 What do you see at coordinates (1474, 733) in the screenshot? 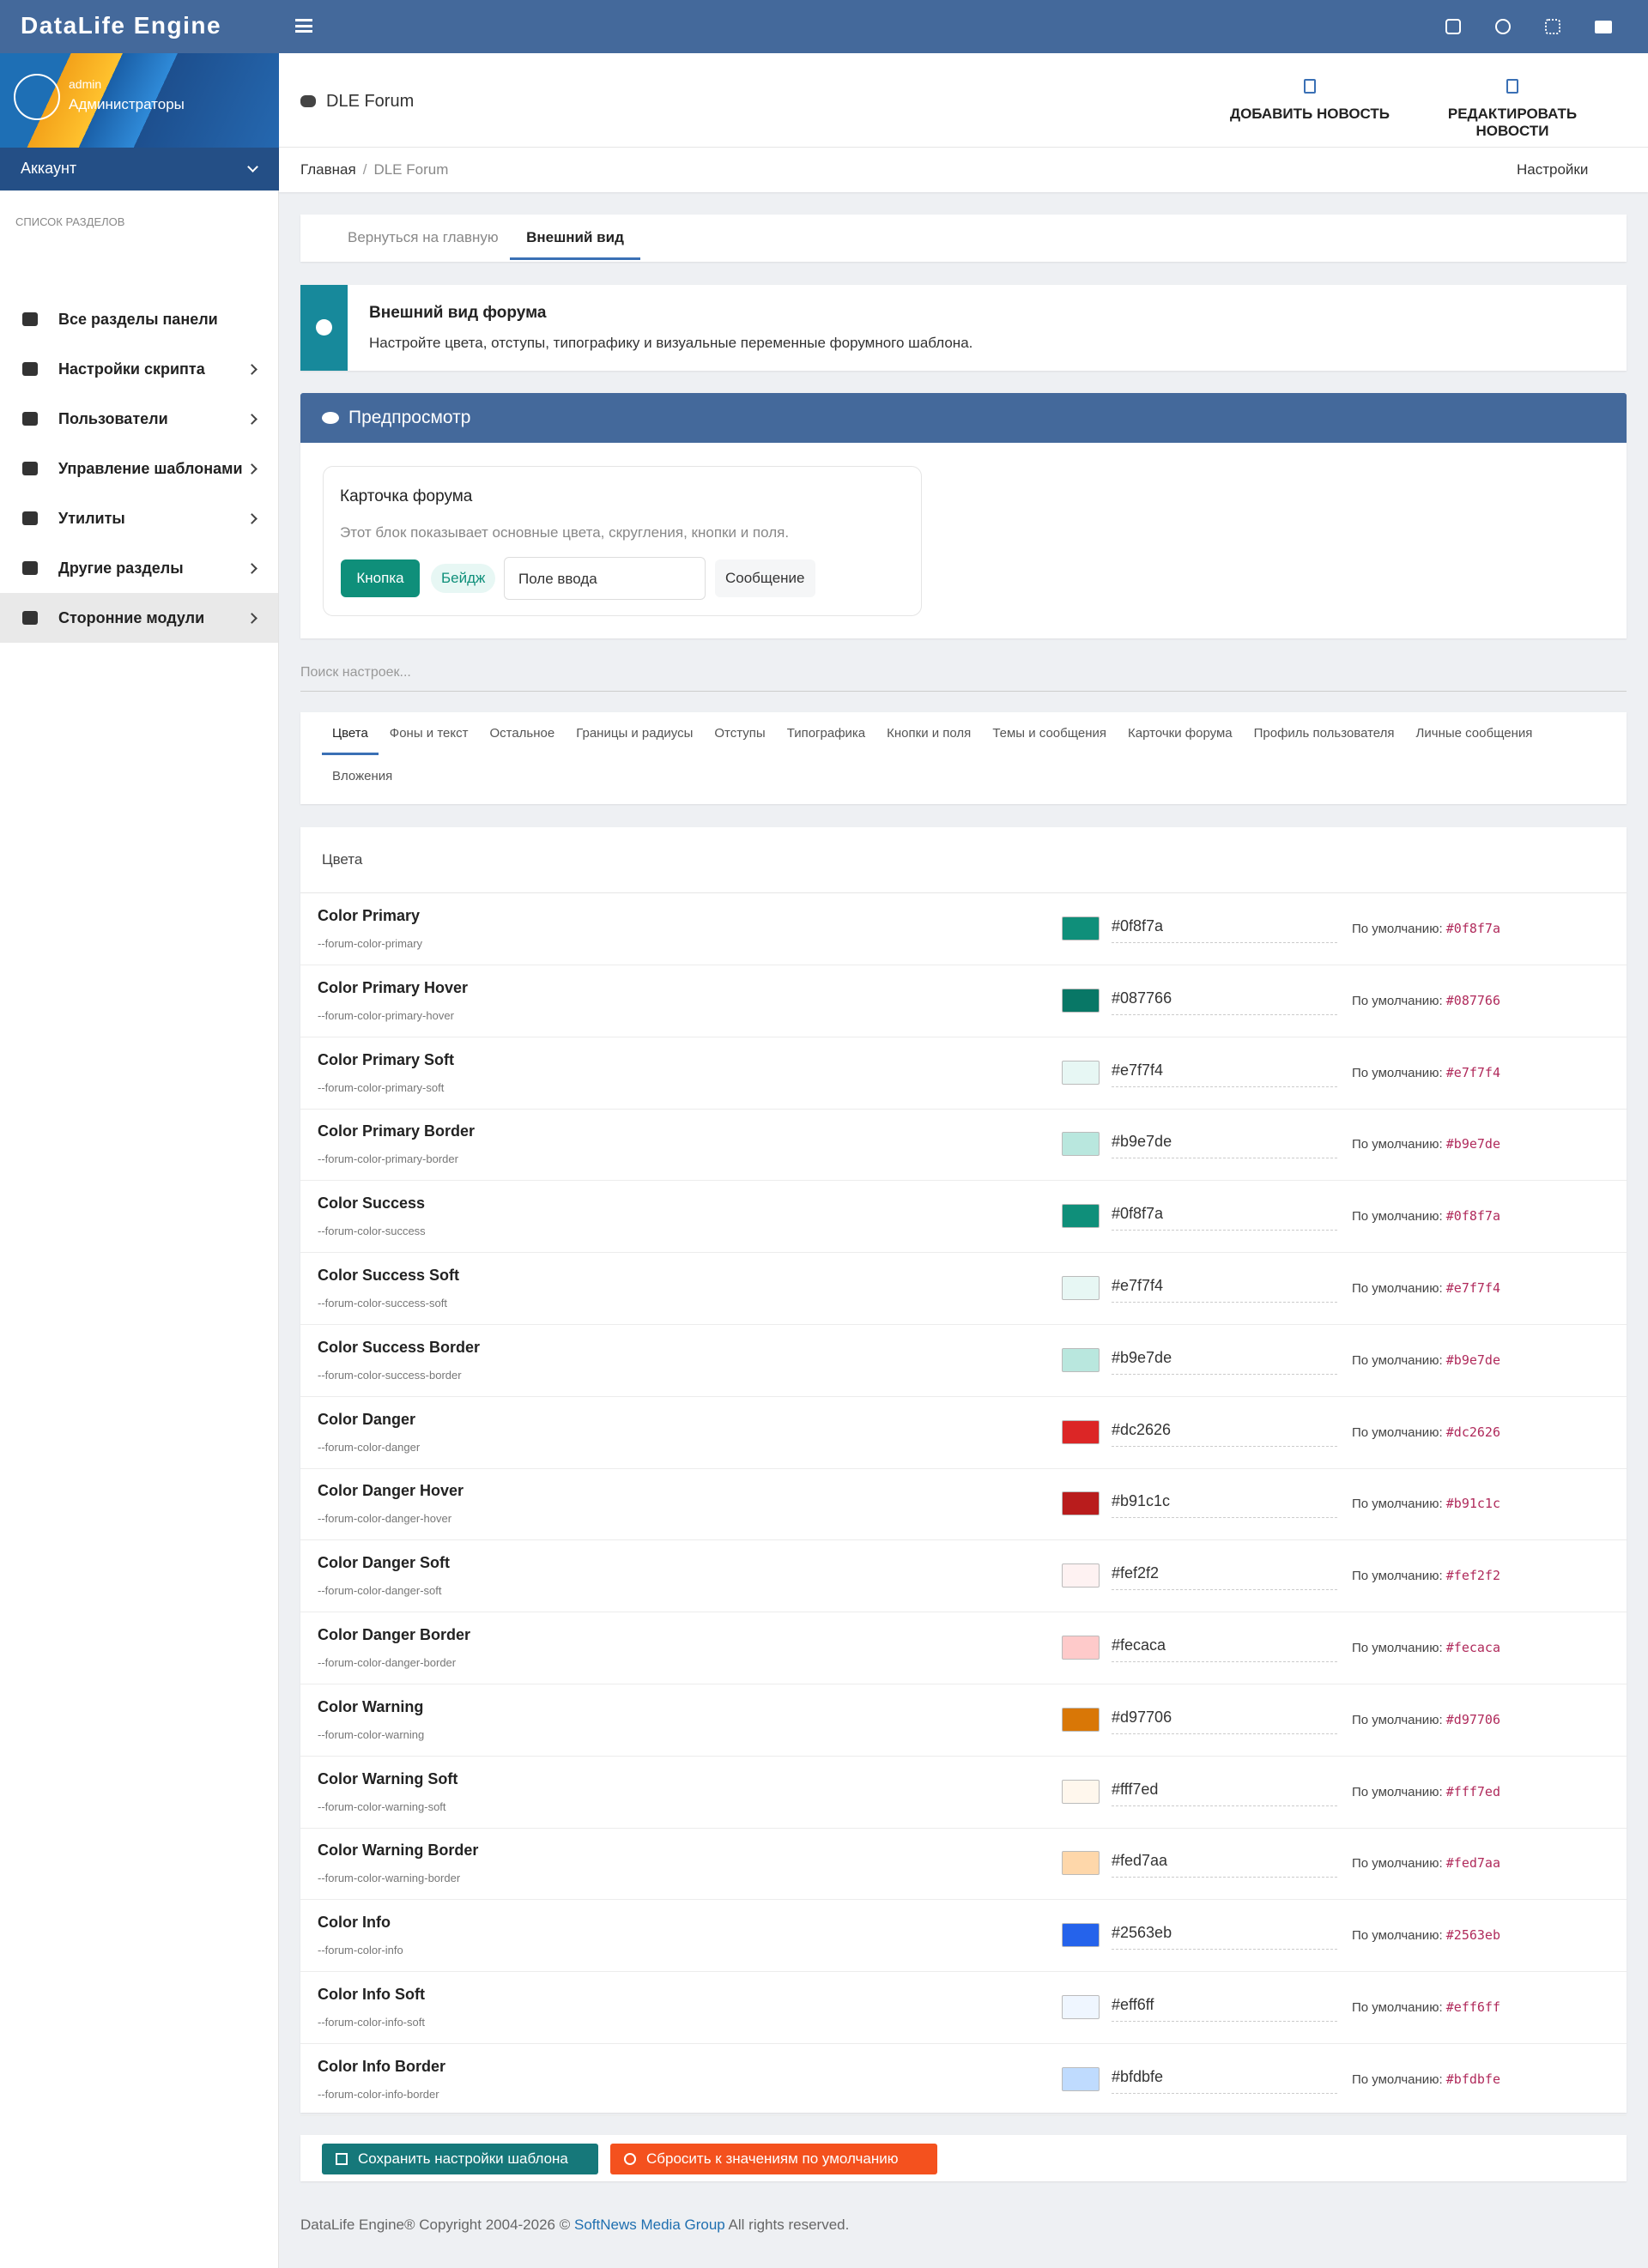
I see `section-tab: Личные сообщения` at bounding box center [1474, 733].